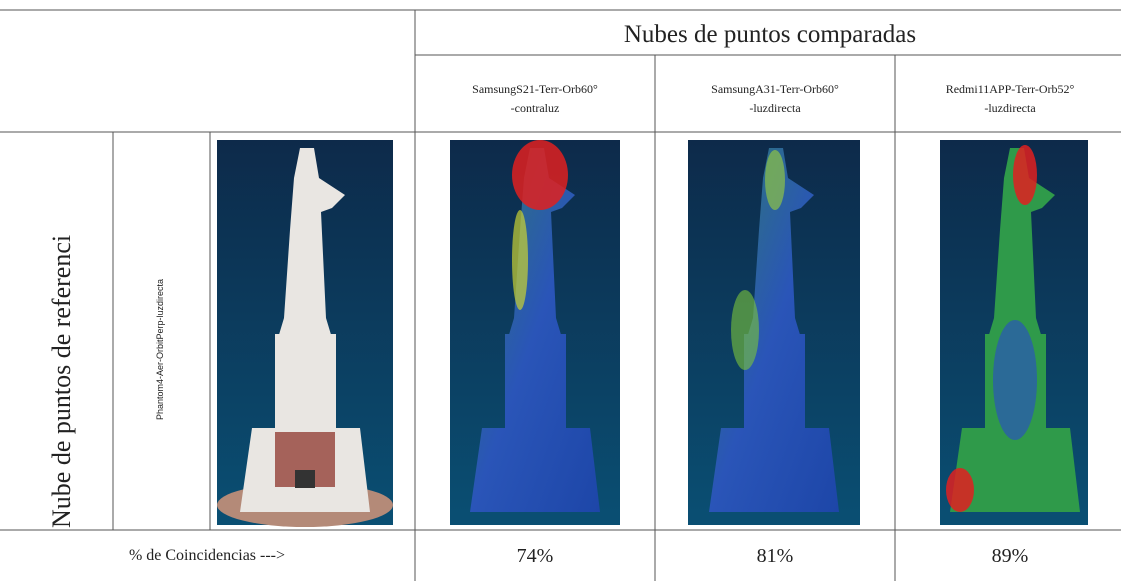 The image size is (1121, 581). Describe the element at coordinates (1010, 89) in the screenshot. I see `column-header: Redmi11APP-Terr-Orb52°` at that location.